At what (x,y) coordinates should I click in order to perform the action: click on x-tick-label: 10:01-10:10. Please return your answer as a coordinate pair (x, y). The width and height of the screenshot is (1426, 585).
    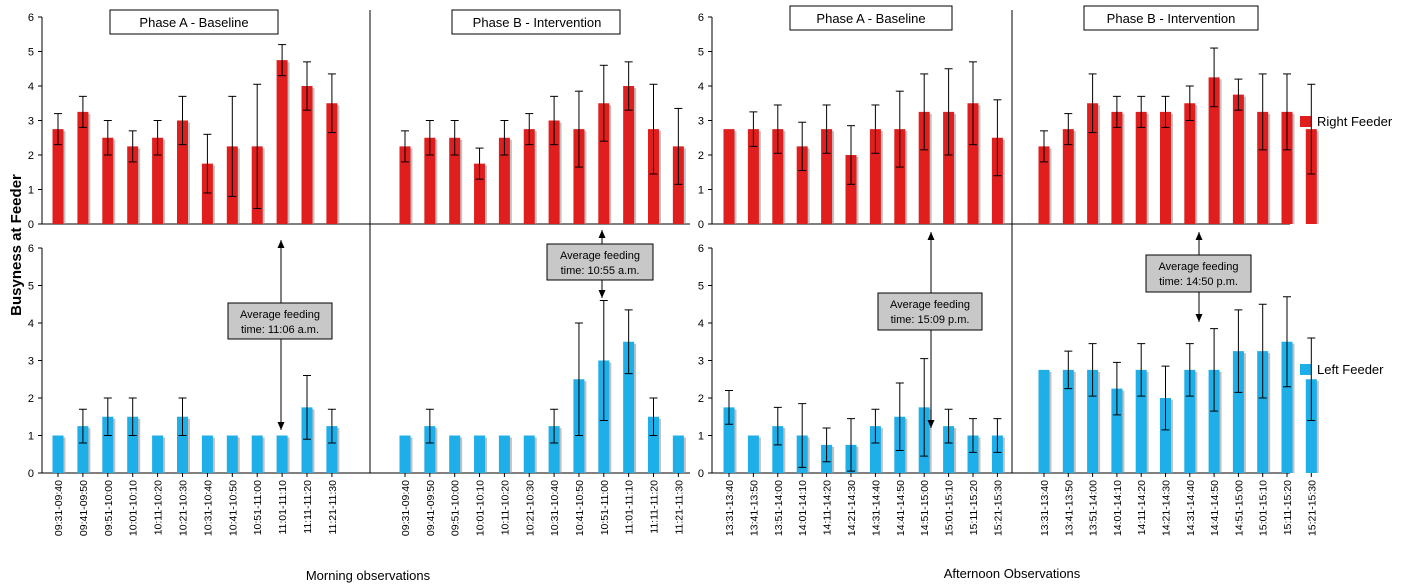
    Looking at the image, I should click on (481, 508).